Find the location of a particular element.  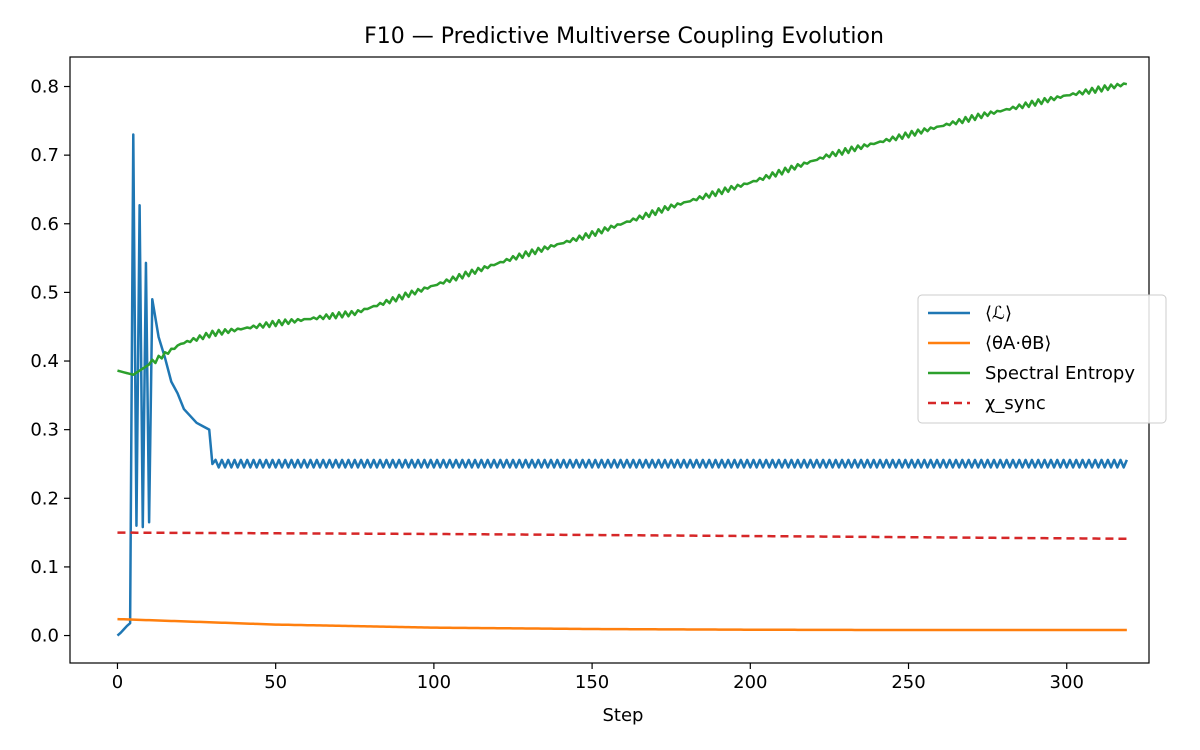

y-axis: 0.0 0.1 0.2 0.3 0.4 0.5 0.6 0.7 0.8 is located at coordinates (50, 362).